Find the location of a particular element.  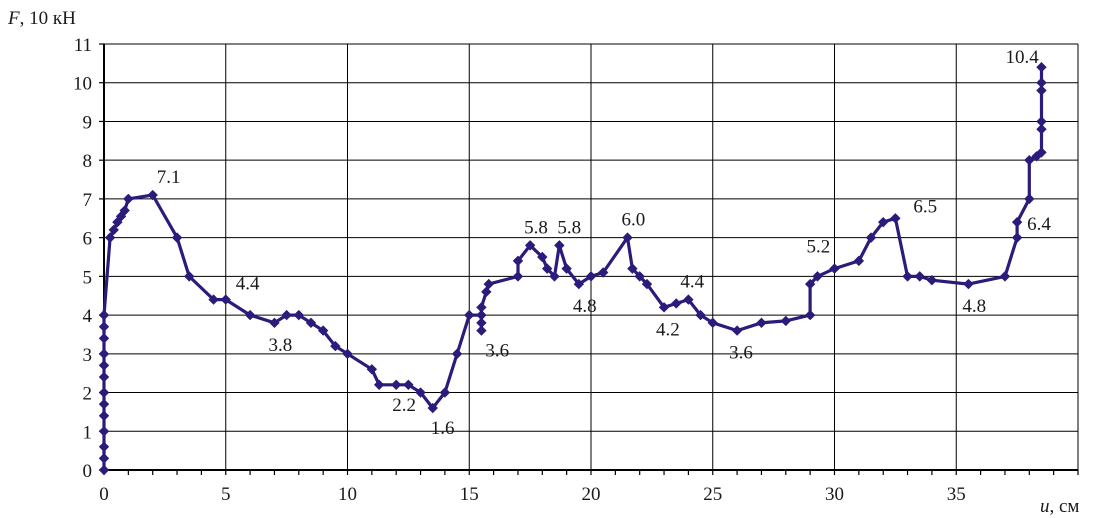

y-tick-label: 6 is located at coordinates (88, 239).